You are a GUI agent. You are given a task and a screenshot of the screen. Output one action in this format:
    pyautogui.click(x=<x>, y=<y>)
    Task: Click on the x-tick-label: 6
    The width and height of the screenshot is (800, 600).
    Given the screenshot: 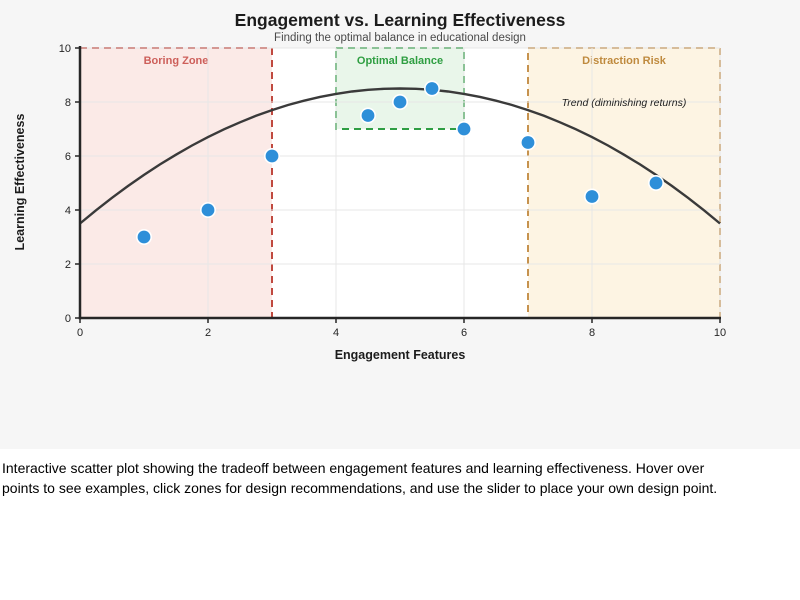 What is the action you would take?
    pyautogui.click(x=464, y=333)
    